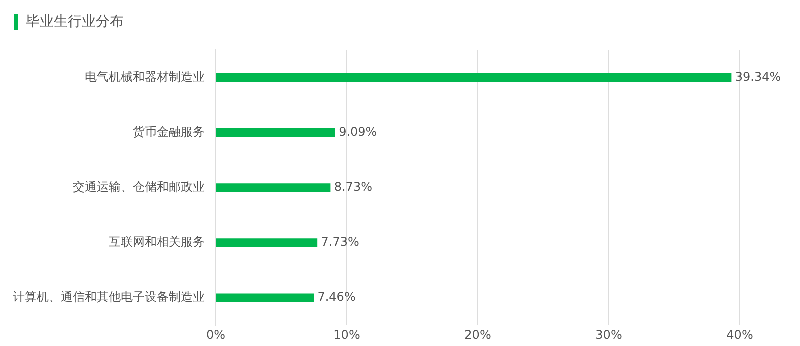 This screenshot has width=800, height=346. I want to click on y-tick-label: 货币金融服务, so click(169, 131).